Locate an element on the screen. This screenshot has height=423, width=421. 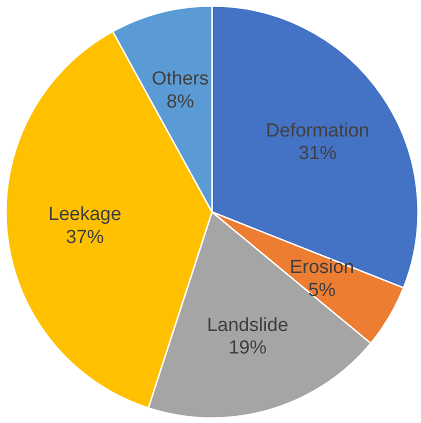
slice-label: Landslide is located at coordinates (247, 325).